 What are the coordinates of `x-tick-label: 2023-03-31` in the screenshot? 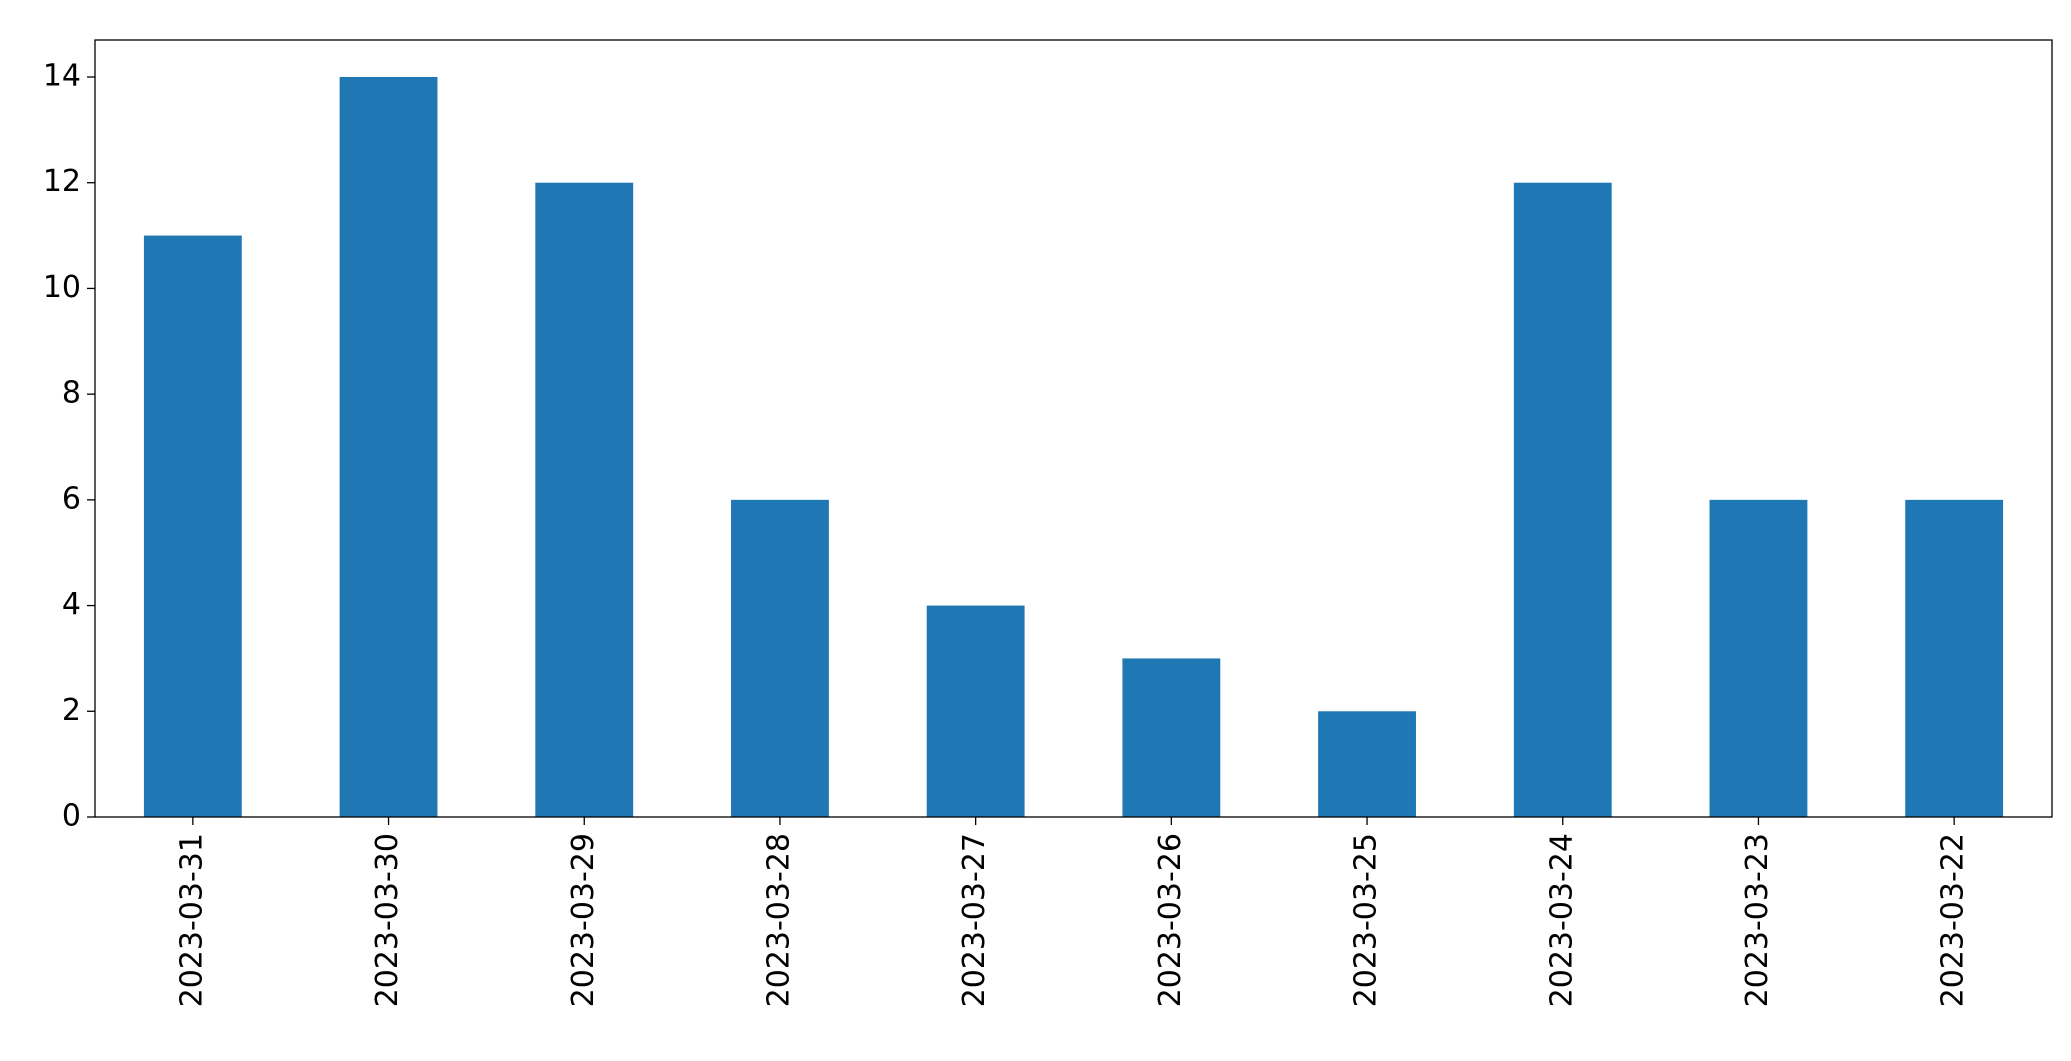 It's located at (191, 920).